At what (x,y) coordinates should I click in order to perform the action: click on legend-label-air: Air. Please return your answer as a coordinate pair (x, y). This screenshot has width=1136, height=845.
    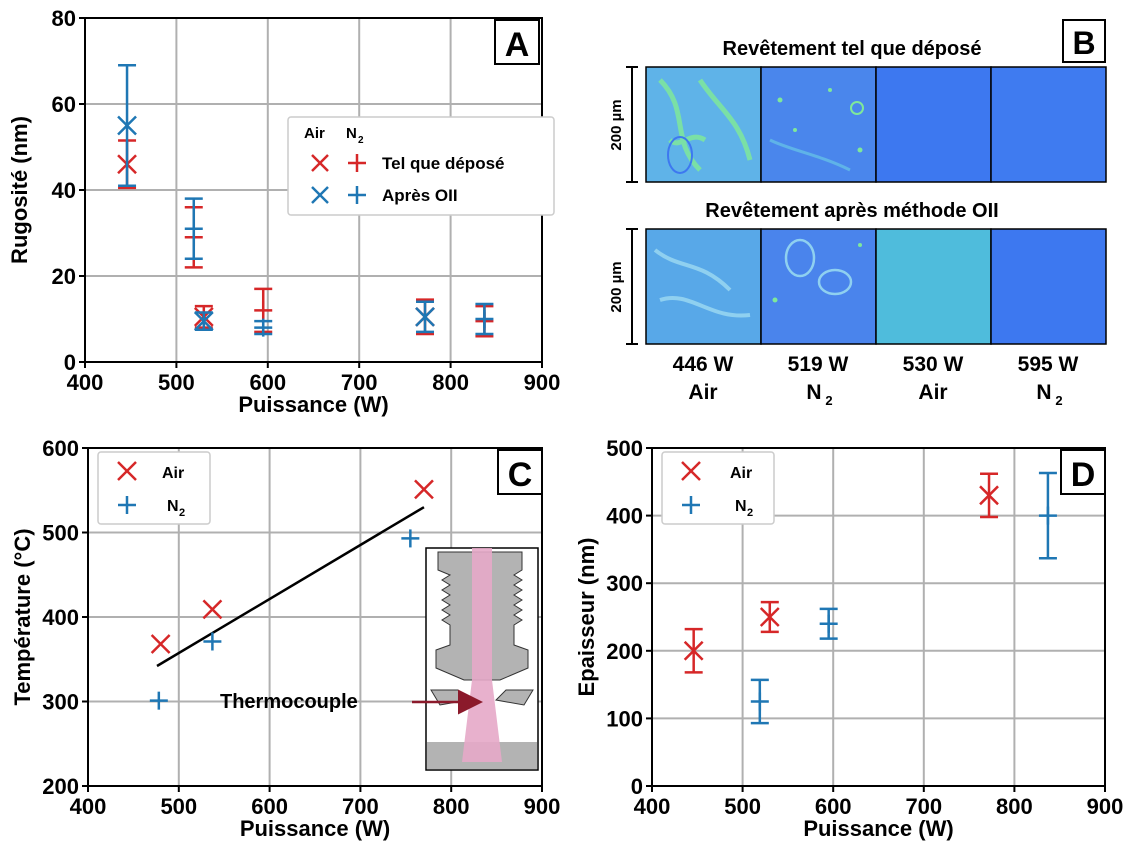
    Looking at the image, I should click on (173, 473).